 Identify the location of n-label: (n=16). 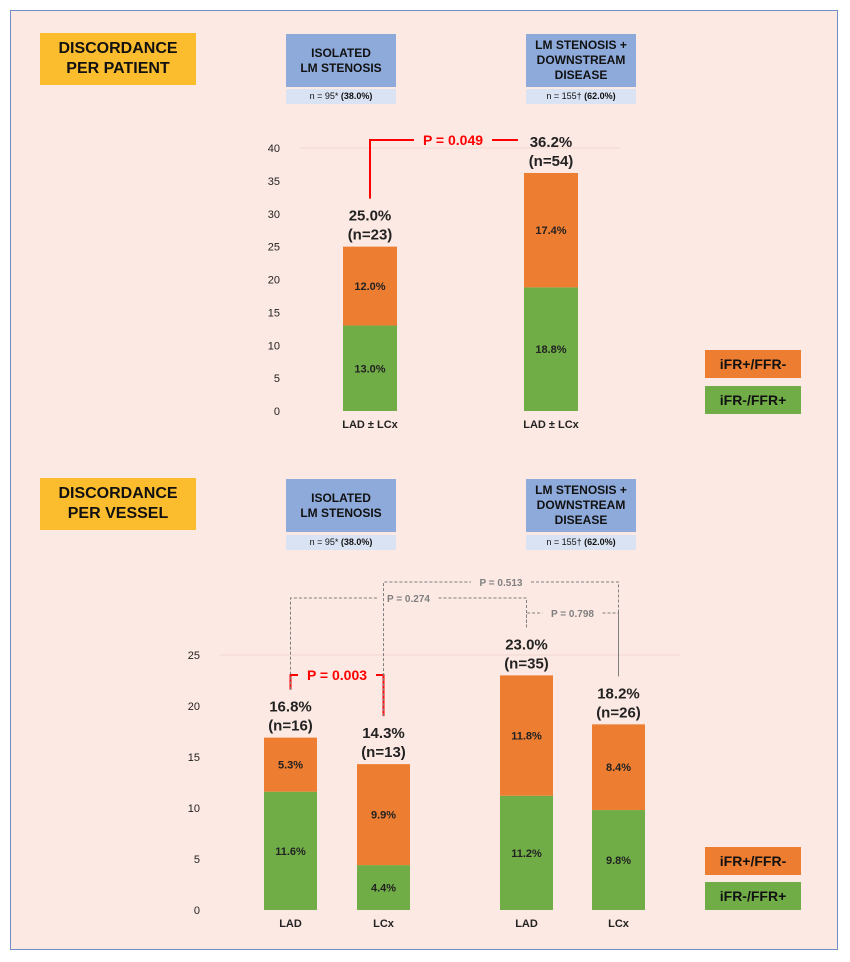
(290, 726).